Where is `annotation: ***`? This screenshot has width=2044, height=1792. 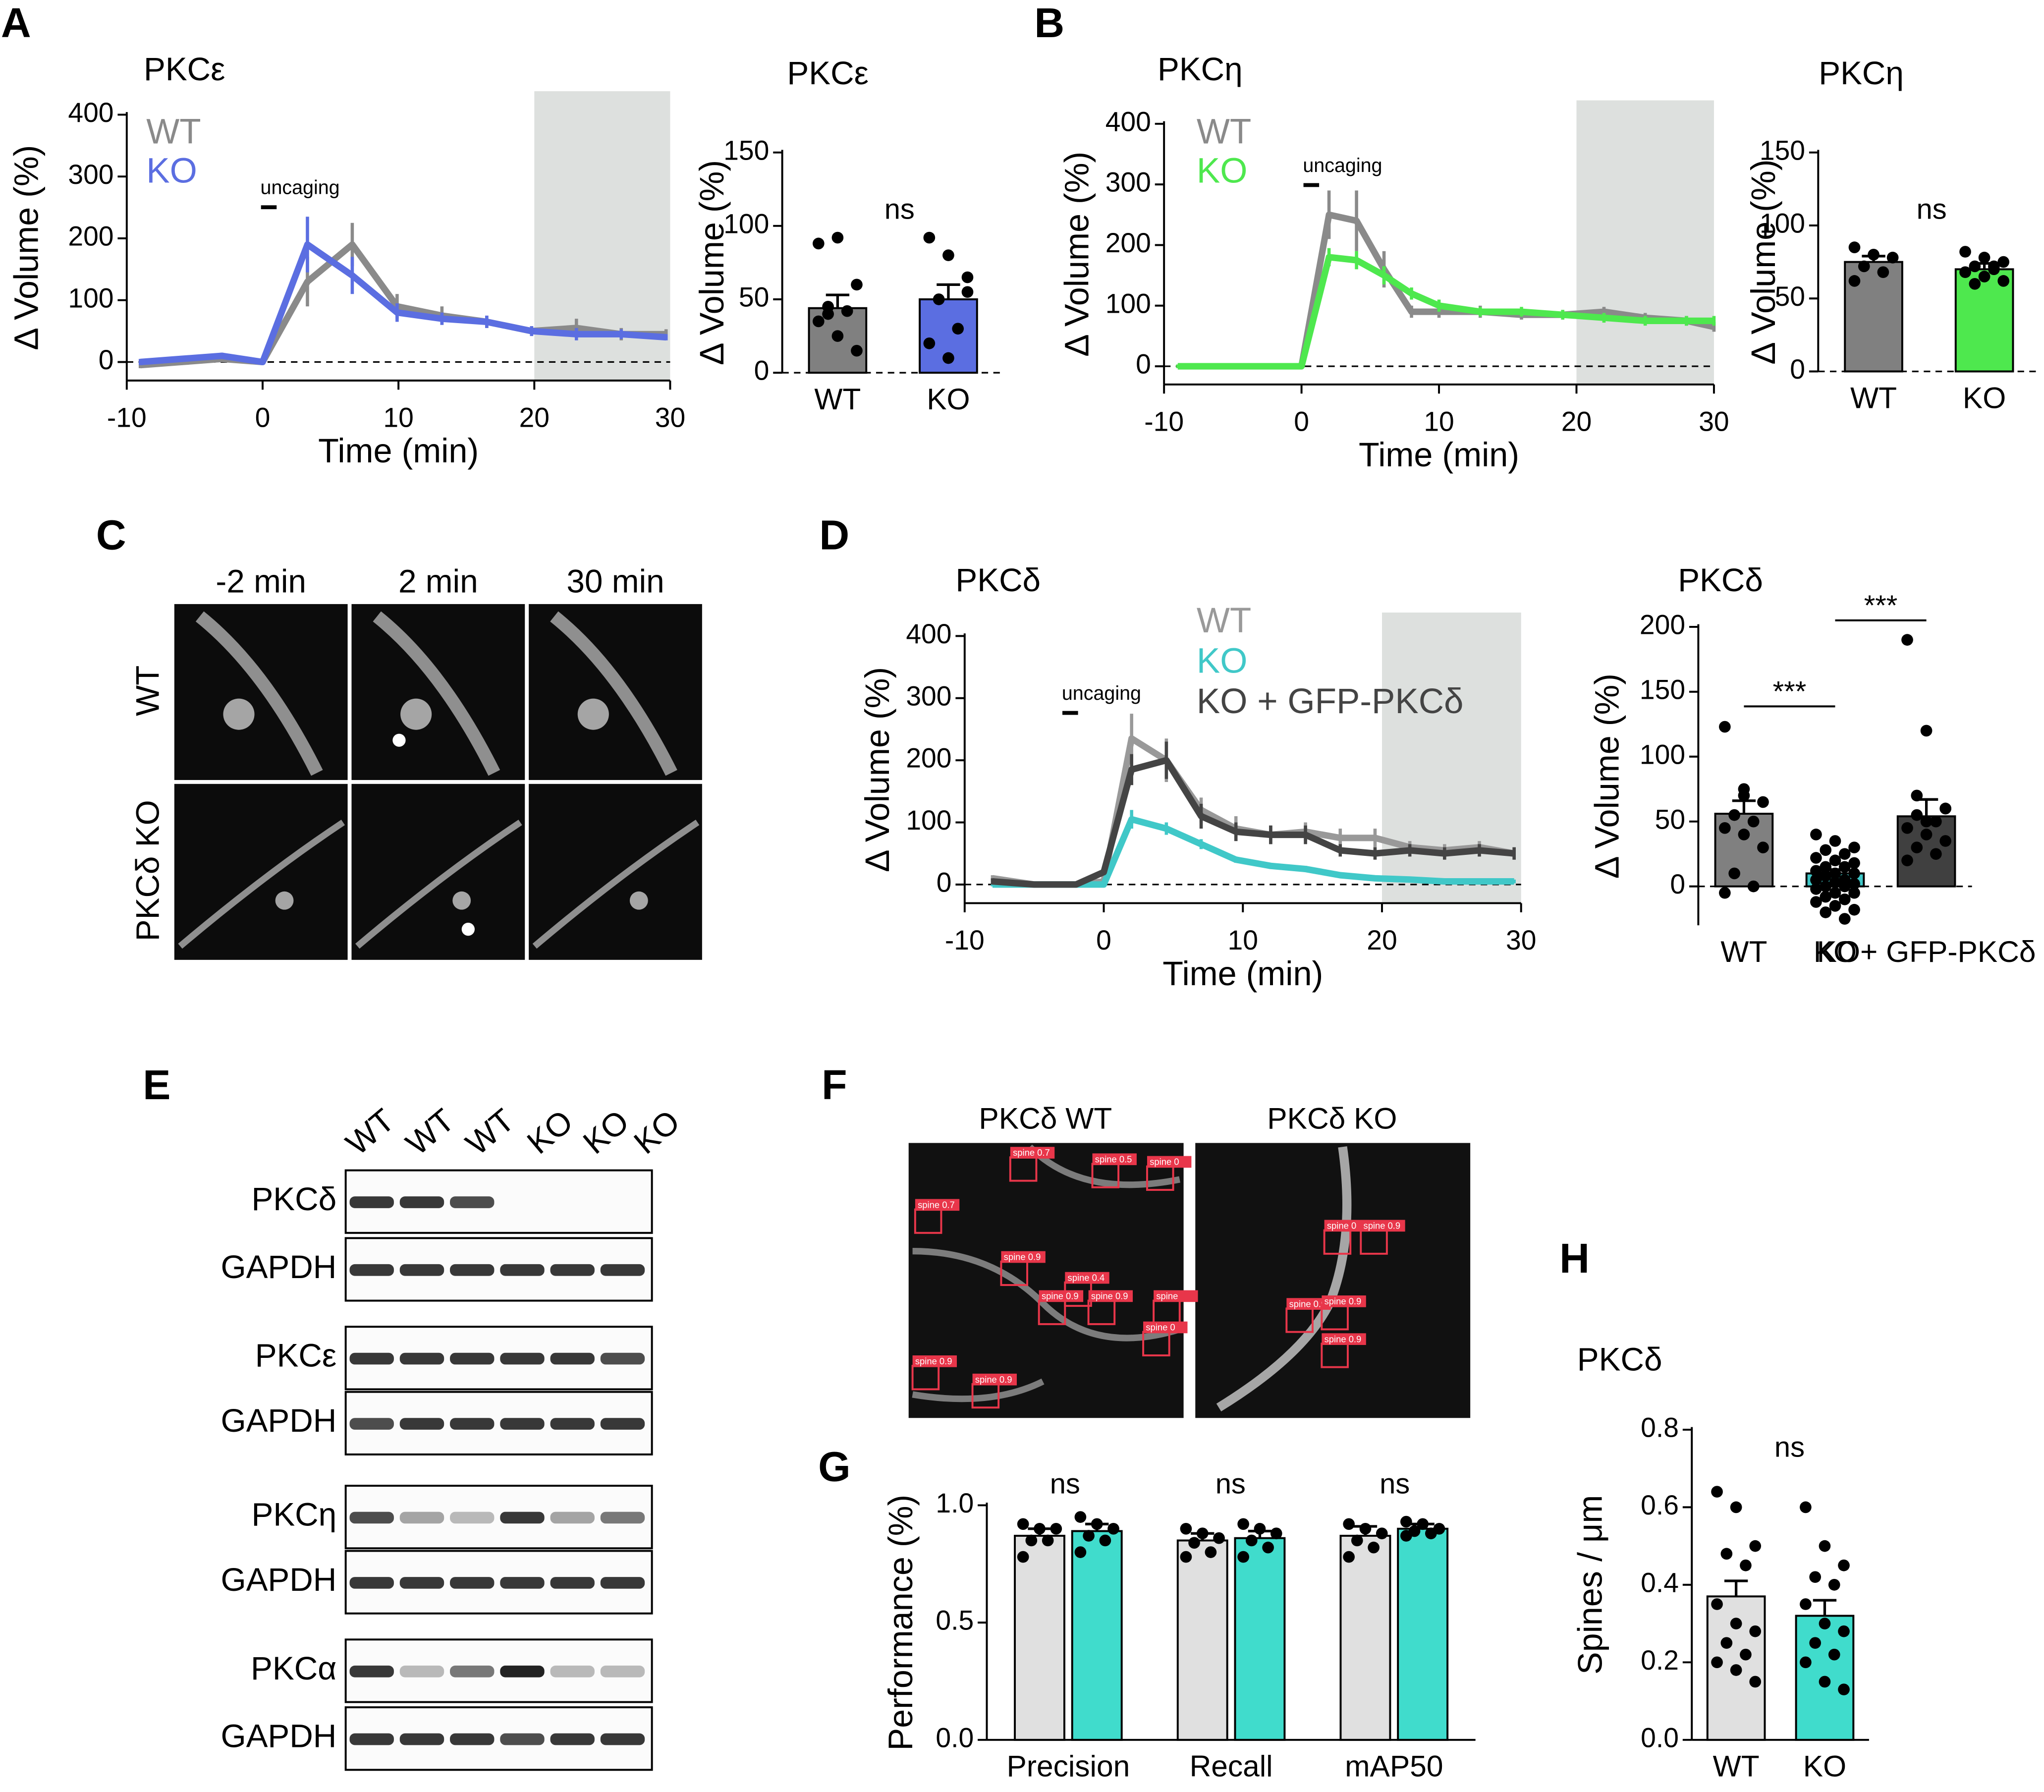
annotation: *** is located at coordinates (1790, 691).